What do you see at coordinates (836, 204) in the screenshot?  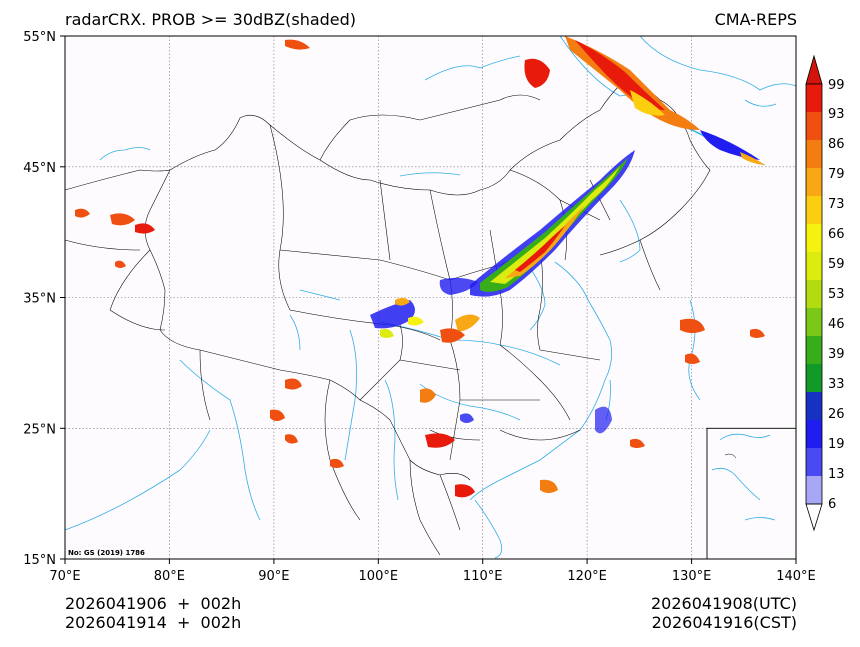 I see `colorbar-label: 73` at bounding box center [836, 204].